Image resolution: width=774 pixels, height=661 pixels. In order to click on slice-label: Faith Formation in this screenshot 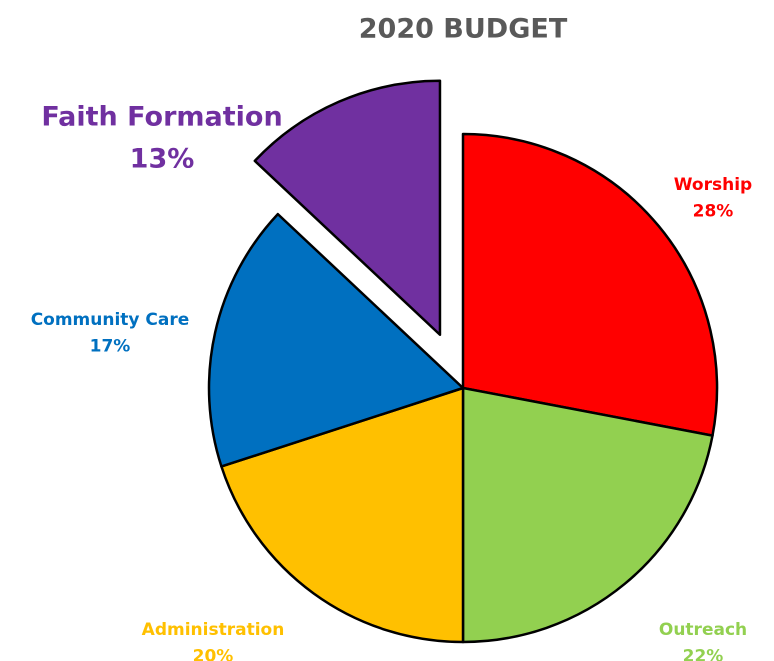, I will do `click(161, 117)`.